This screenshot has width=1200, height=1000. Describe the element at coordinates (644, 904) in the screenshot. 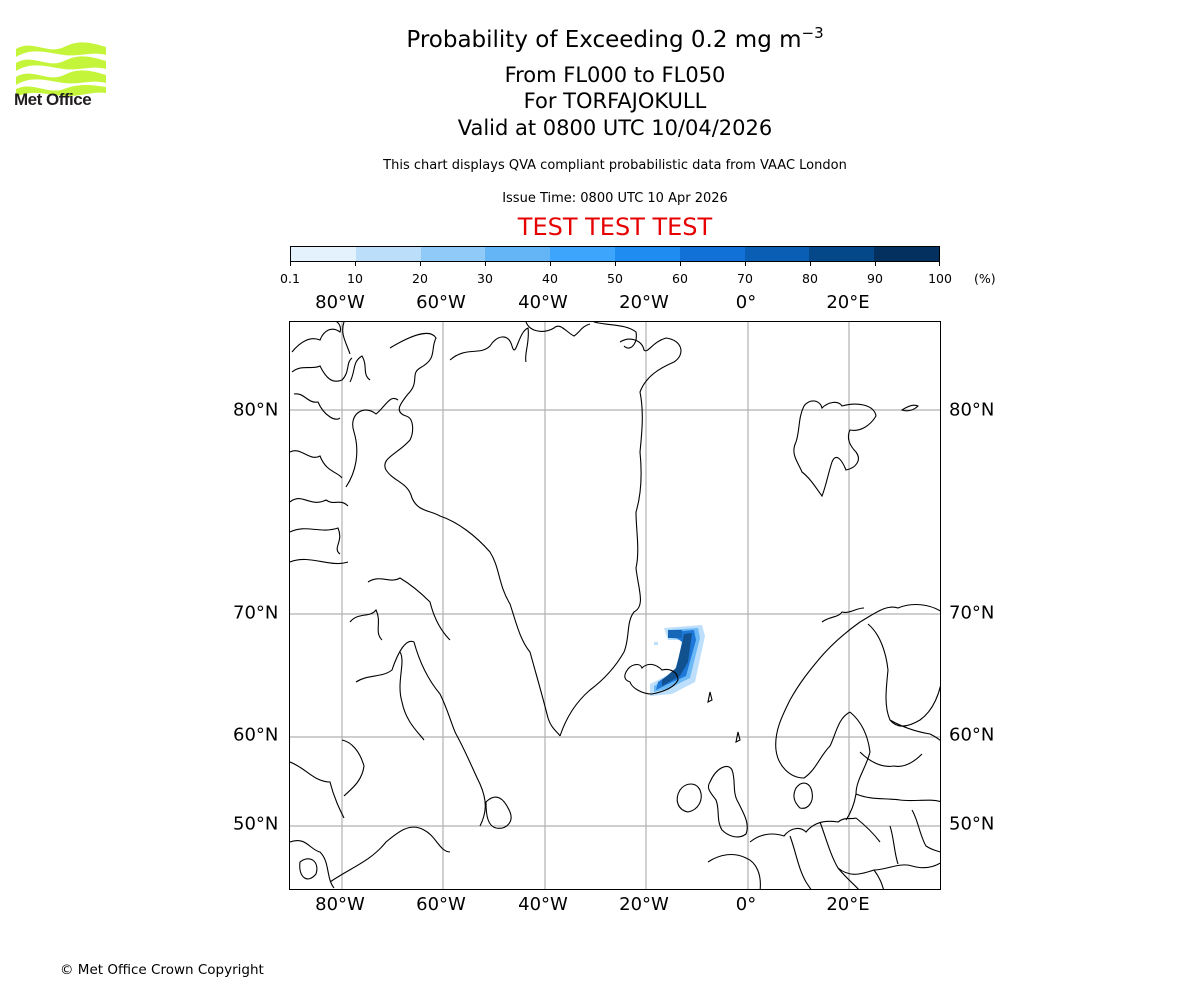

I see `lon-label-bottom: 20°W` at that location.